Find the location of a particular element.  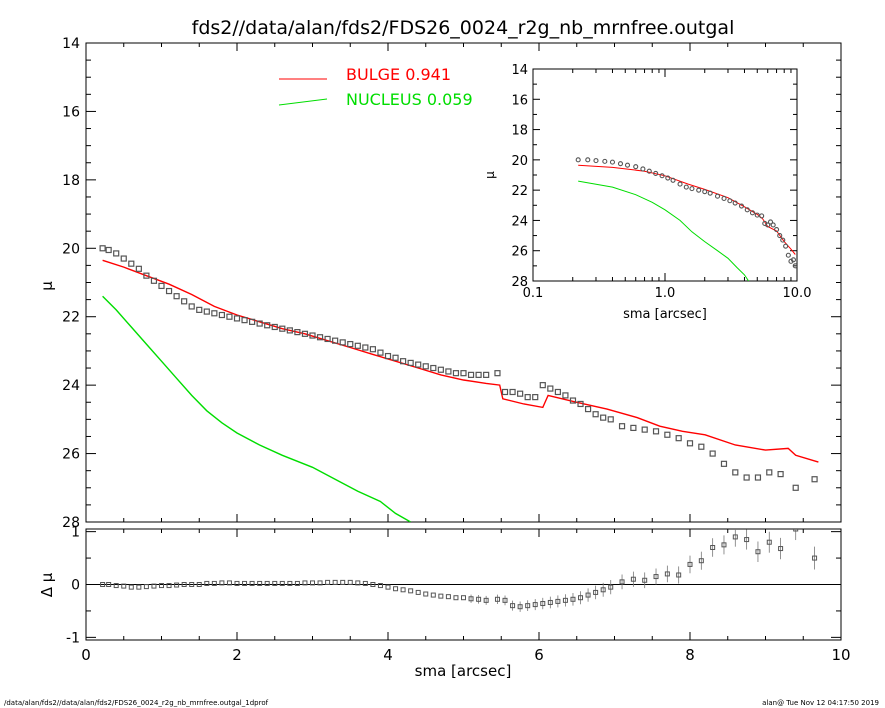

main-y-axis-label: μ is located at coordinates (47, 286).